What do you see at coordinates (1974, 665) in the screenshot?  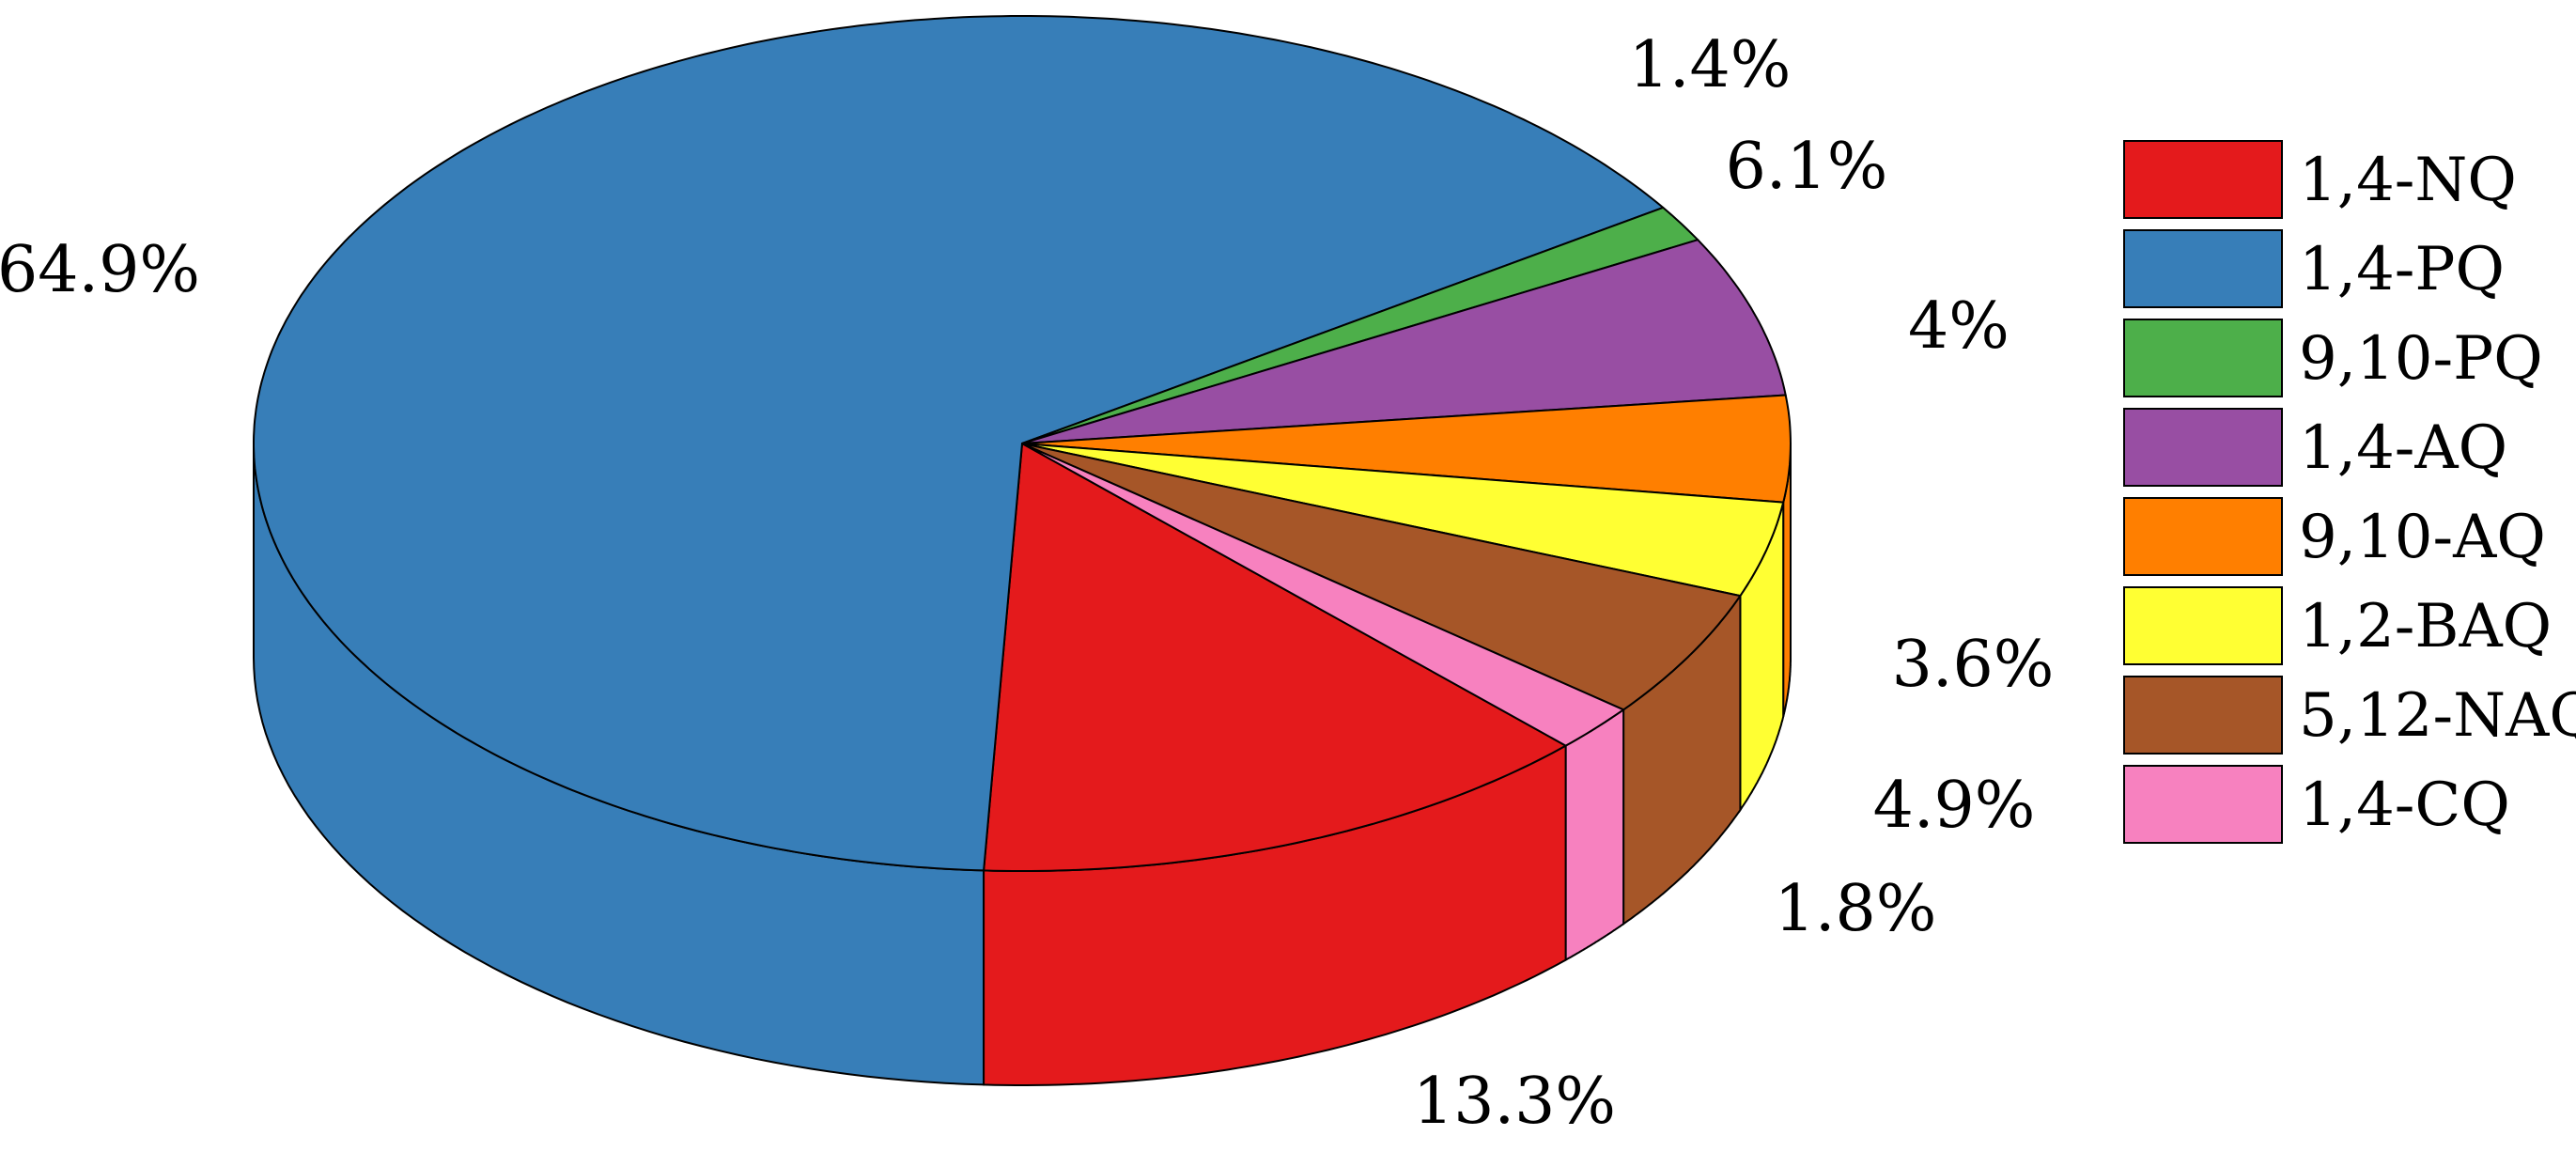 I see `pct-label-1,2-BAQ: 3.6%` at bounding box center [1974, 665].